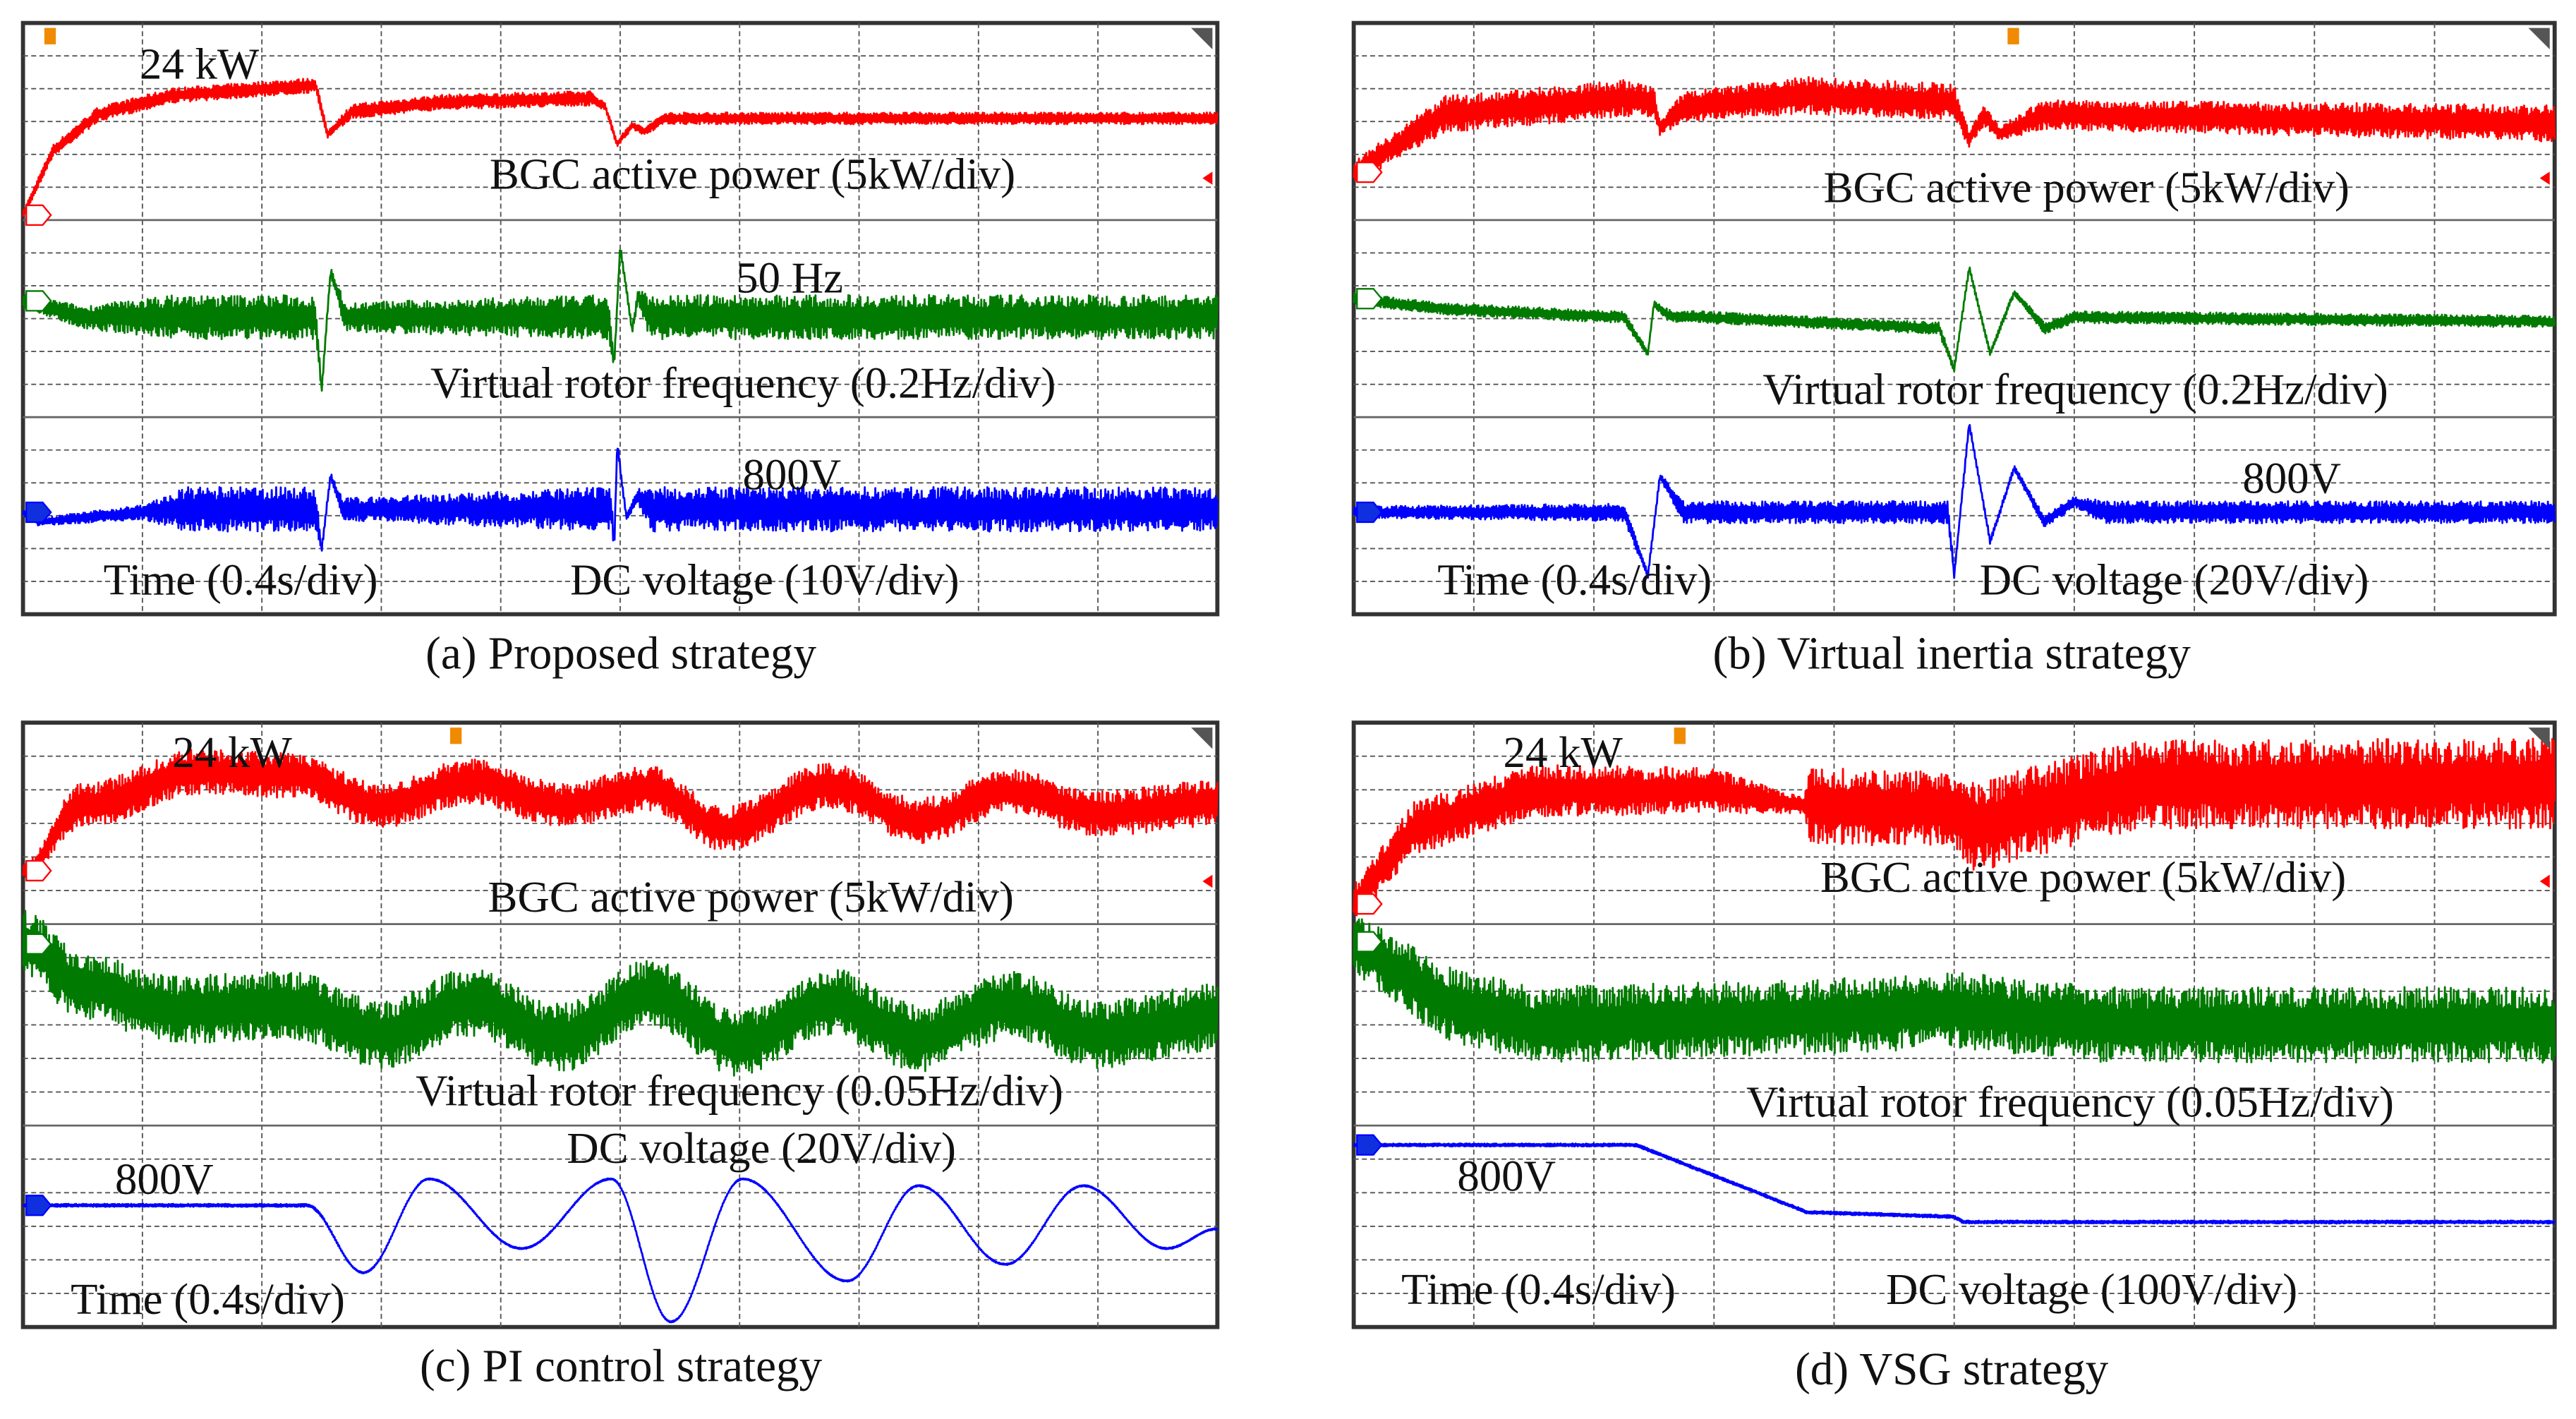 This screenshot has height=1419, width=2576. What do you see at coordinates (622, 1366) in the screenshot?
I see `panel-caption: (c) PI control strategy` at bounding box center [622, 1366].